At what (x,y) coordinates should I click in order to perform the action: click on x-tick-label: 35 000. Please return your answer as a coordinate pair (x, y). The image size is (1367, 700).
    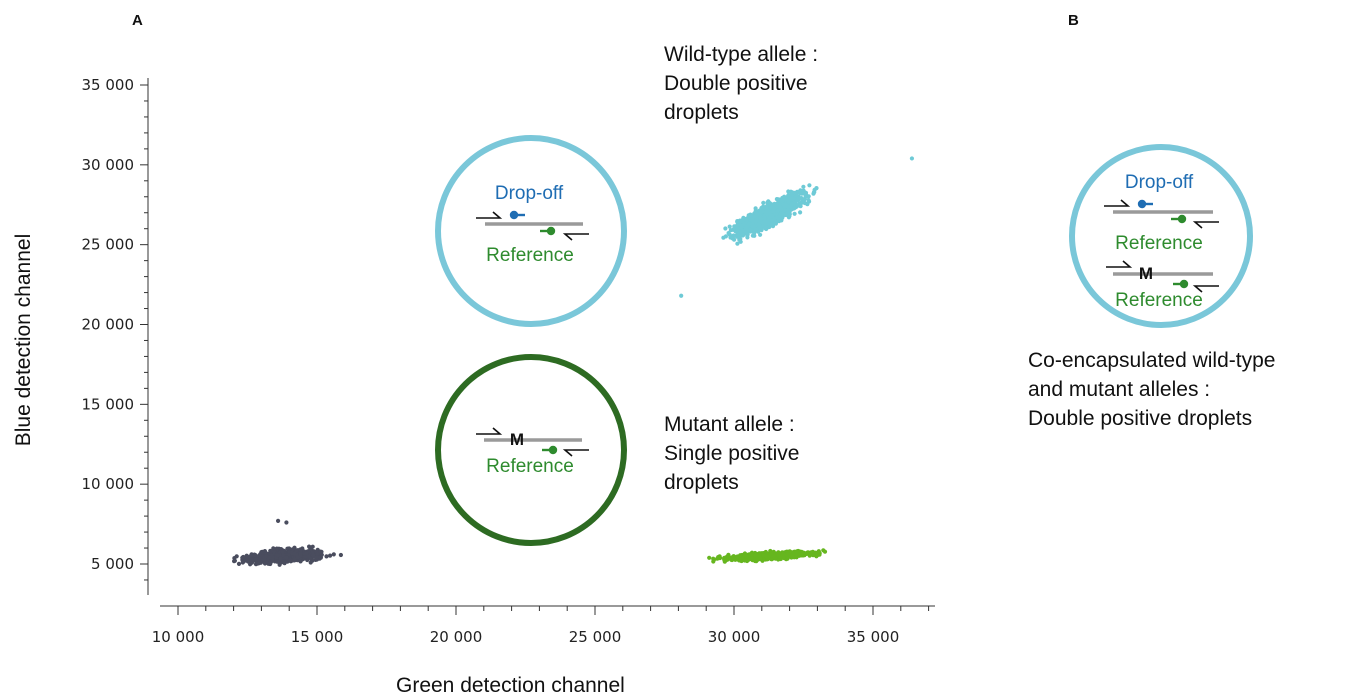
    Looking at the image, I should click on (873, 637).